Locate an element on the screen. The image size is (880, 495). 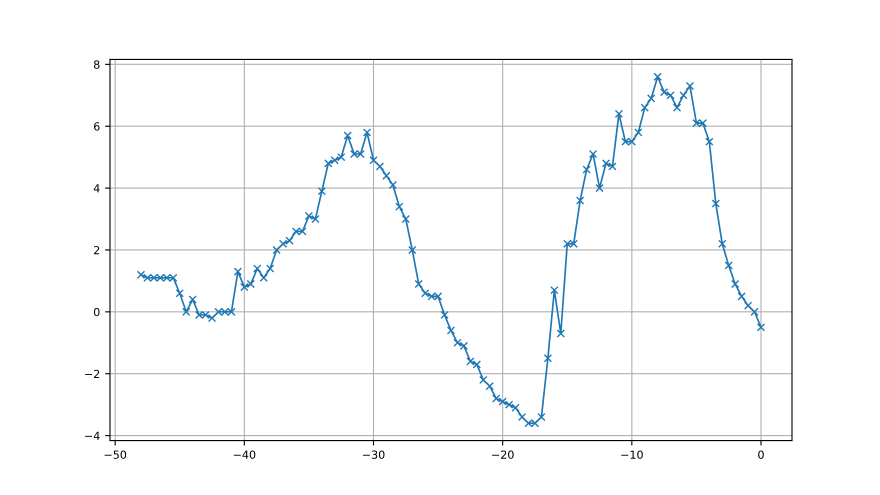
x-tick-label: −20 is located at coordinates (503, 454).